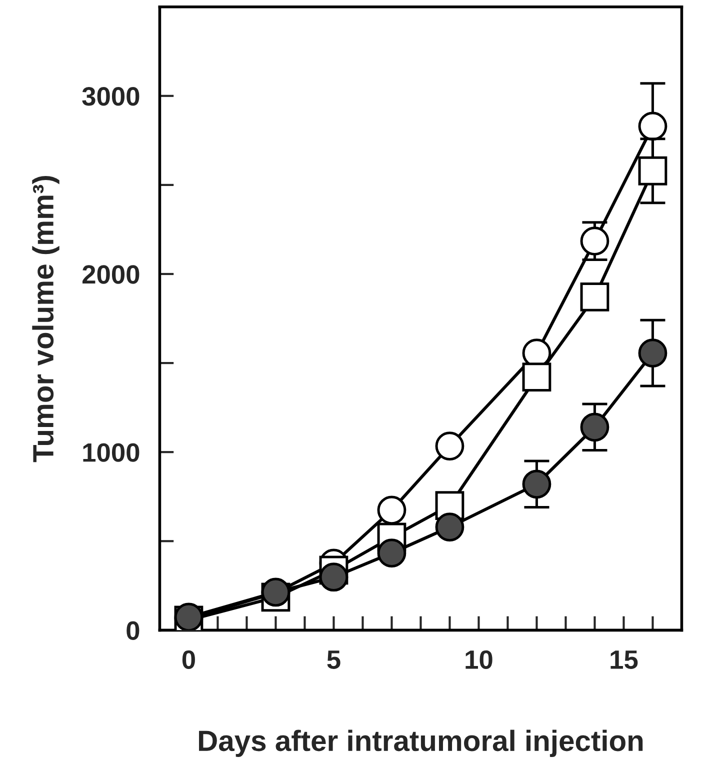 This screenshot has height=762, width=726. What do you see at coordinates (111, 96) in the screenshot?
I see `y-tick-label: 3000` at bounding box center [111, 96].